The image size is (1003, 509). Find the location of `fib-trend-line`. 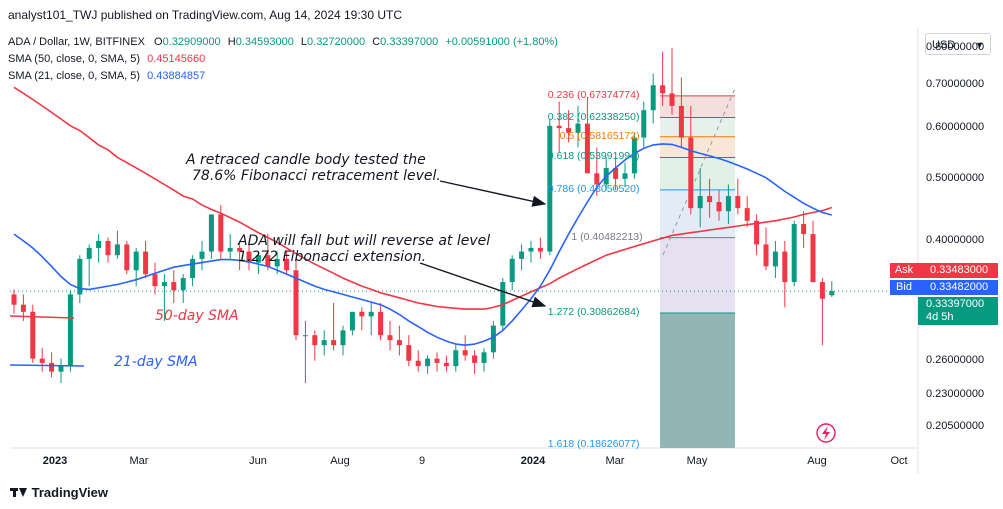

fib-trend-line is located at coordinates (699, 170).